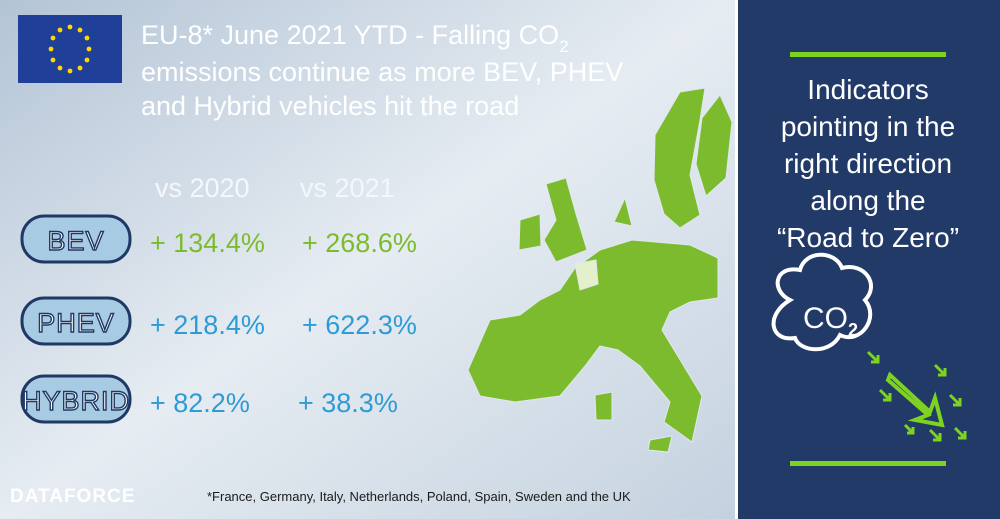  Describe the element at coordinates (867, 200) in the screenshot. I see `sidebar-line: along the` at that location.